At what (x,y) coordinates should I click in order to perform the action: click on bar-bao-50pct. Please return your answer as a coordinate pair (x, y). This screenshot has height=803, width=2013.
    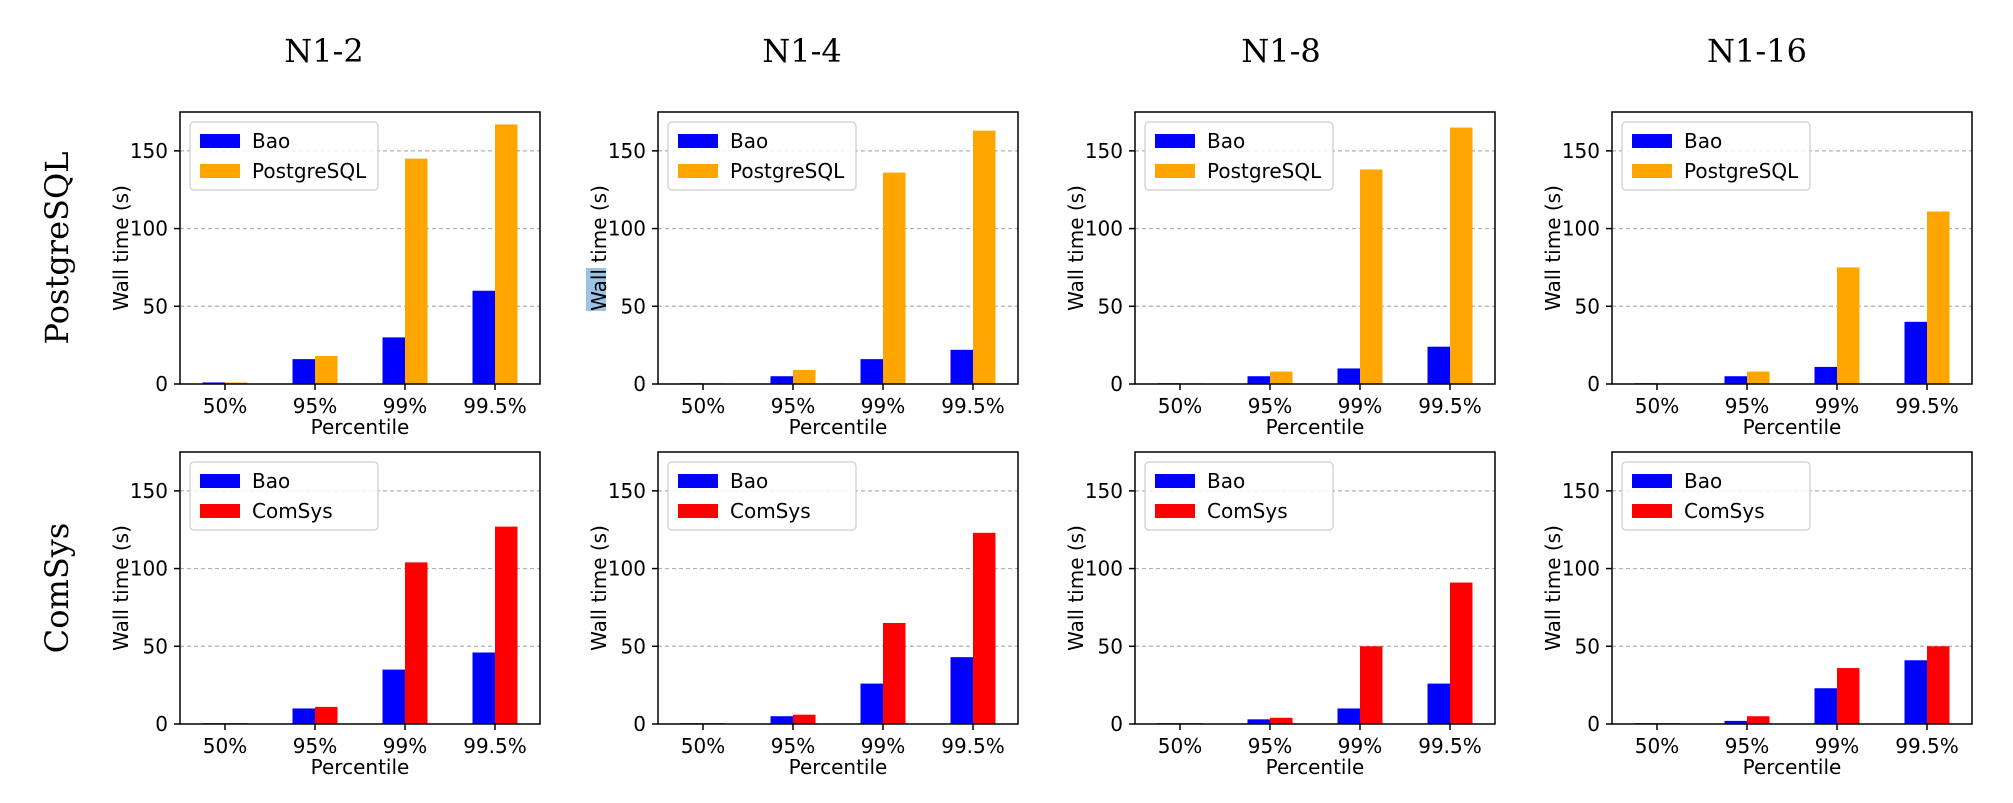
    Looking at the image, I should click on (213, 383).